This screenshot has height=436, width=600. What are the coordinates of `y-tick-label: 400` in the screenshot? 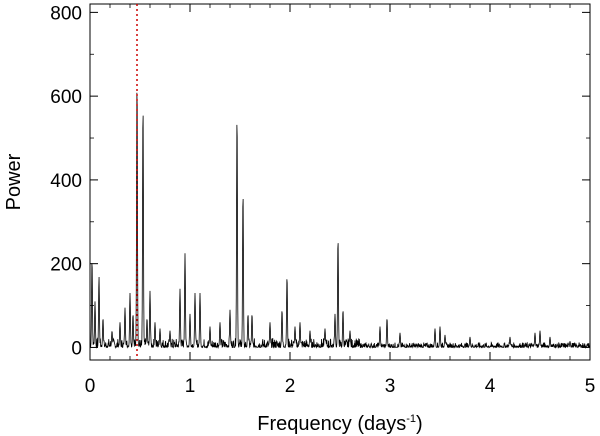 It's located at (66, 181).